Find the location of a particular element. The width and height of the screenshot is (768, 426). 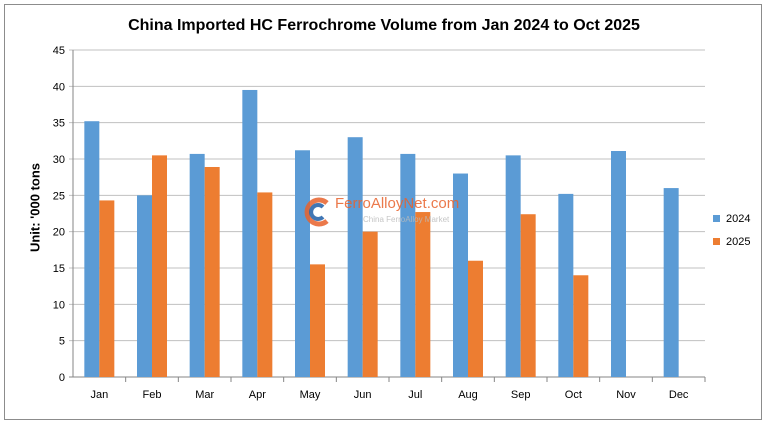

bar-2024-Aug is located at coordinates (460, 275).